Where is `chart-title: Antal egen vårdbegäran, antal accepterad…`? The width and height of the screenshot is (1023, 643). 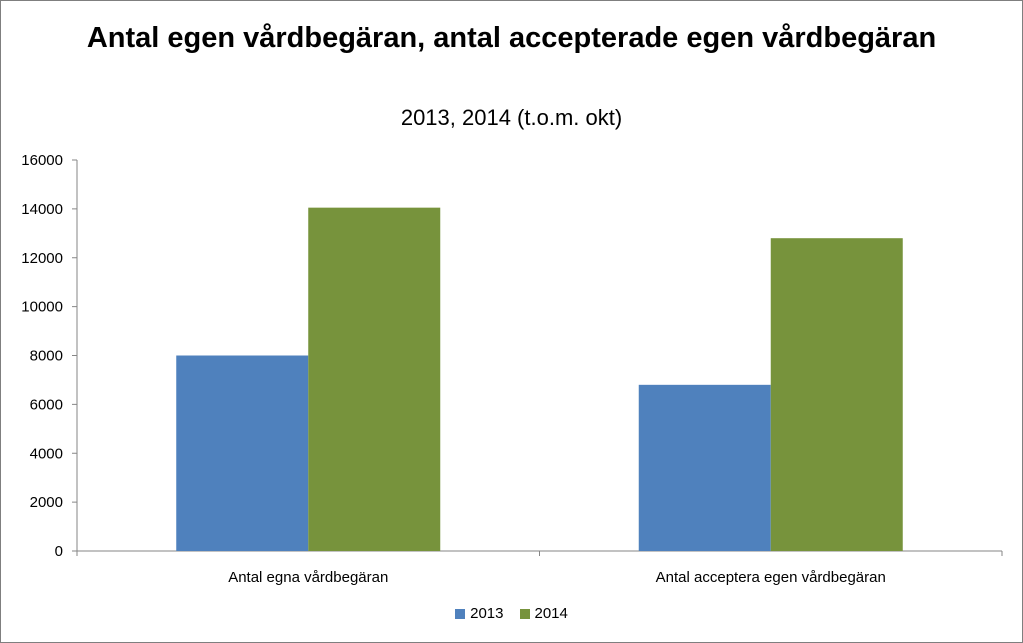
chart-title: Antal egen vårdbegäran, antal accepterad… is located at coordinates (511, 38).